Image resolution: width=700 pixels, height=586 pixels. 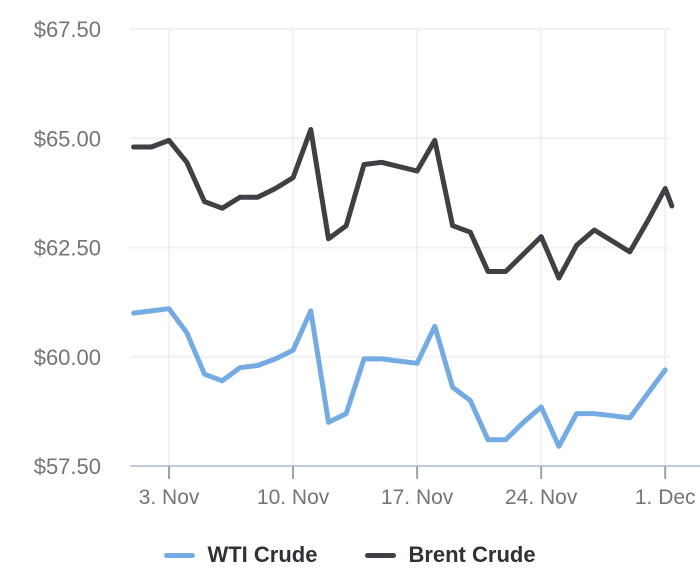 What do you see at coordinates (67, 357) in the screenshot?
I see `y-axis-label: $60.00` at bounding box center [67, 357].